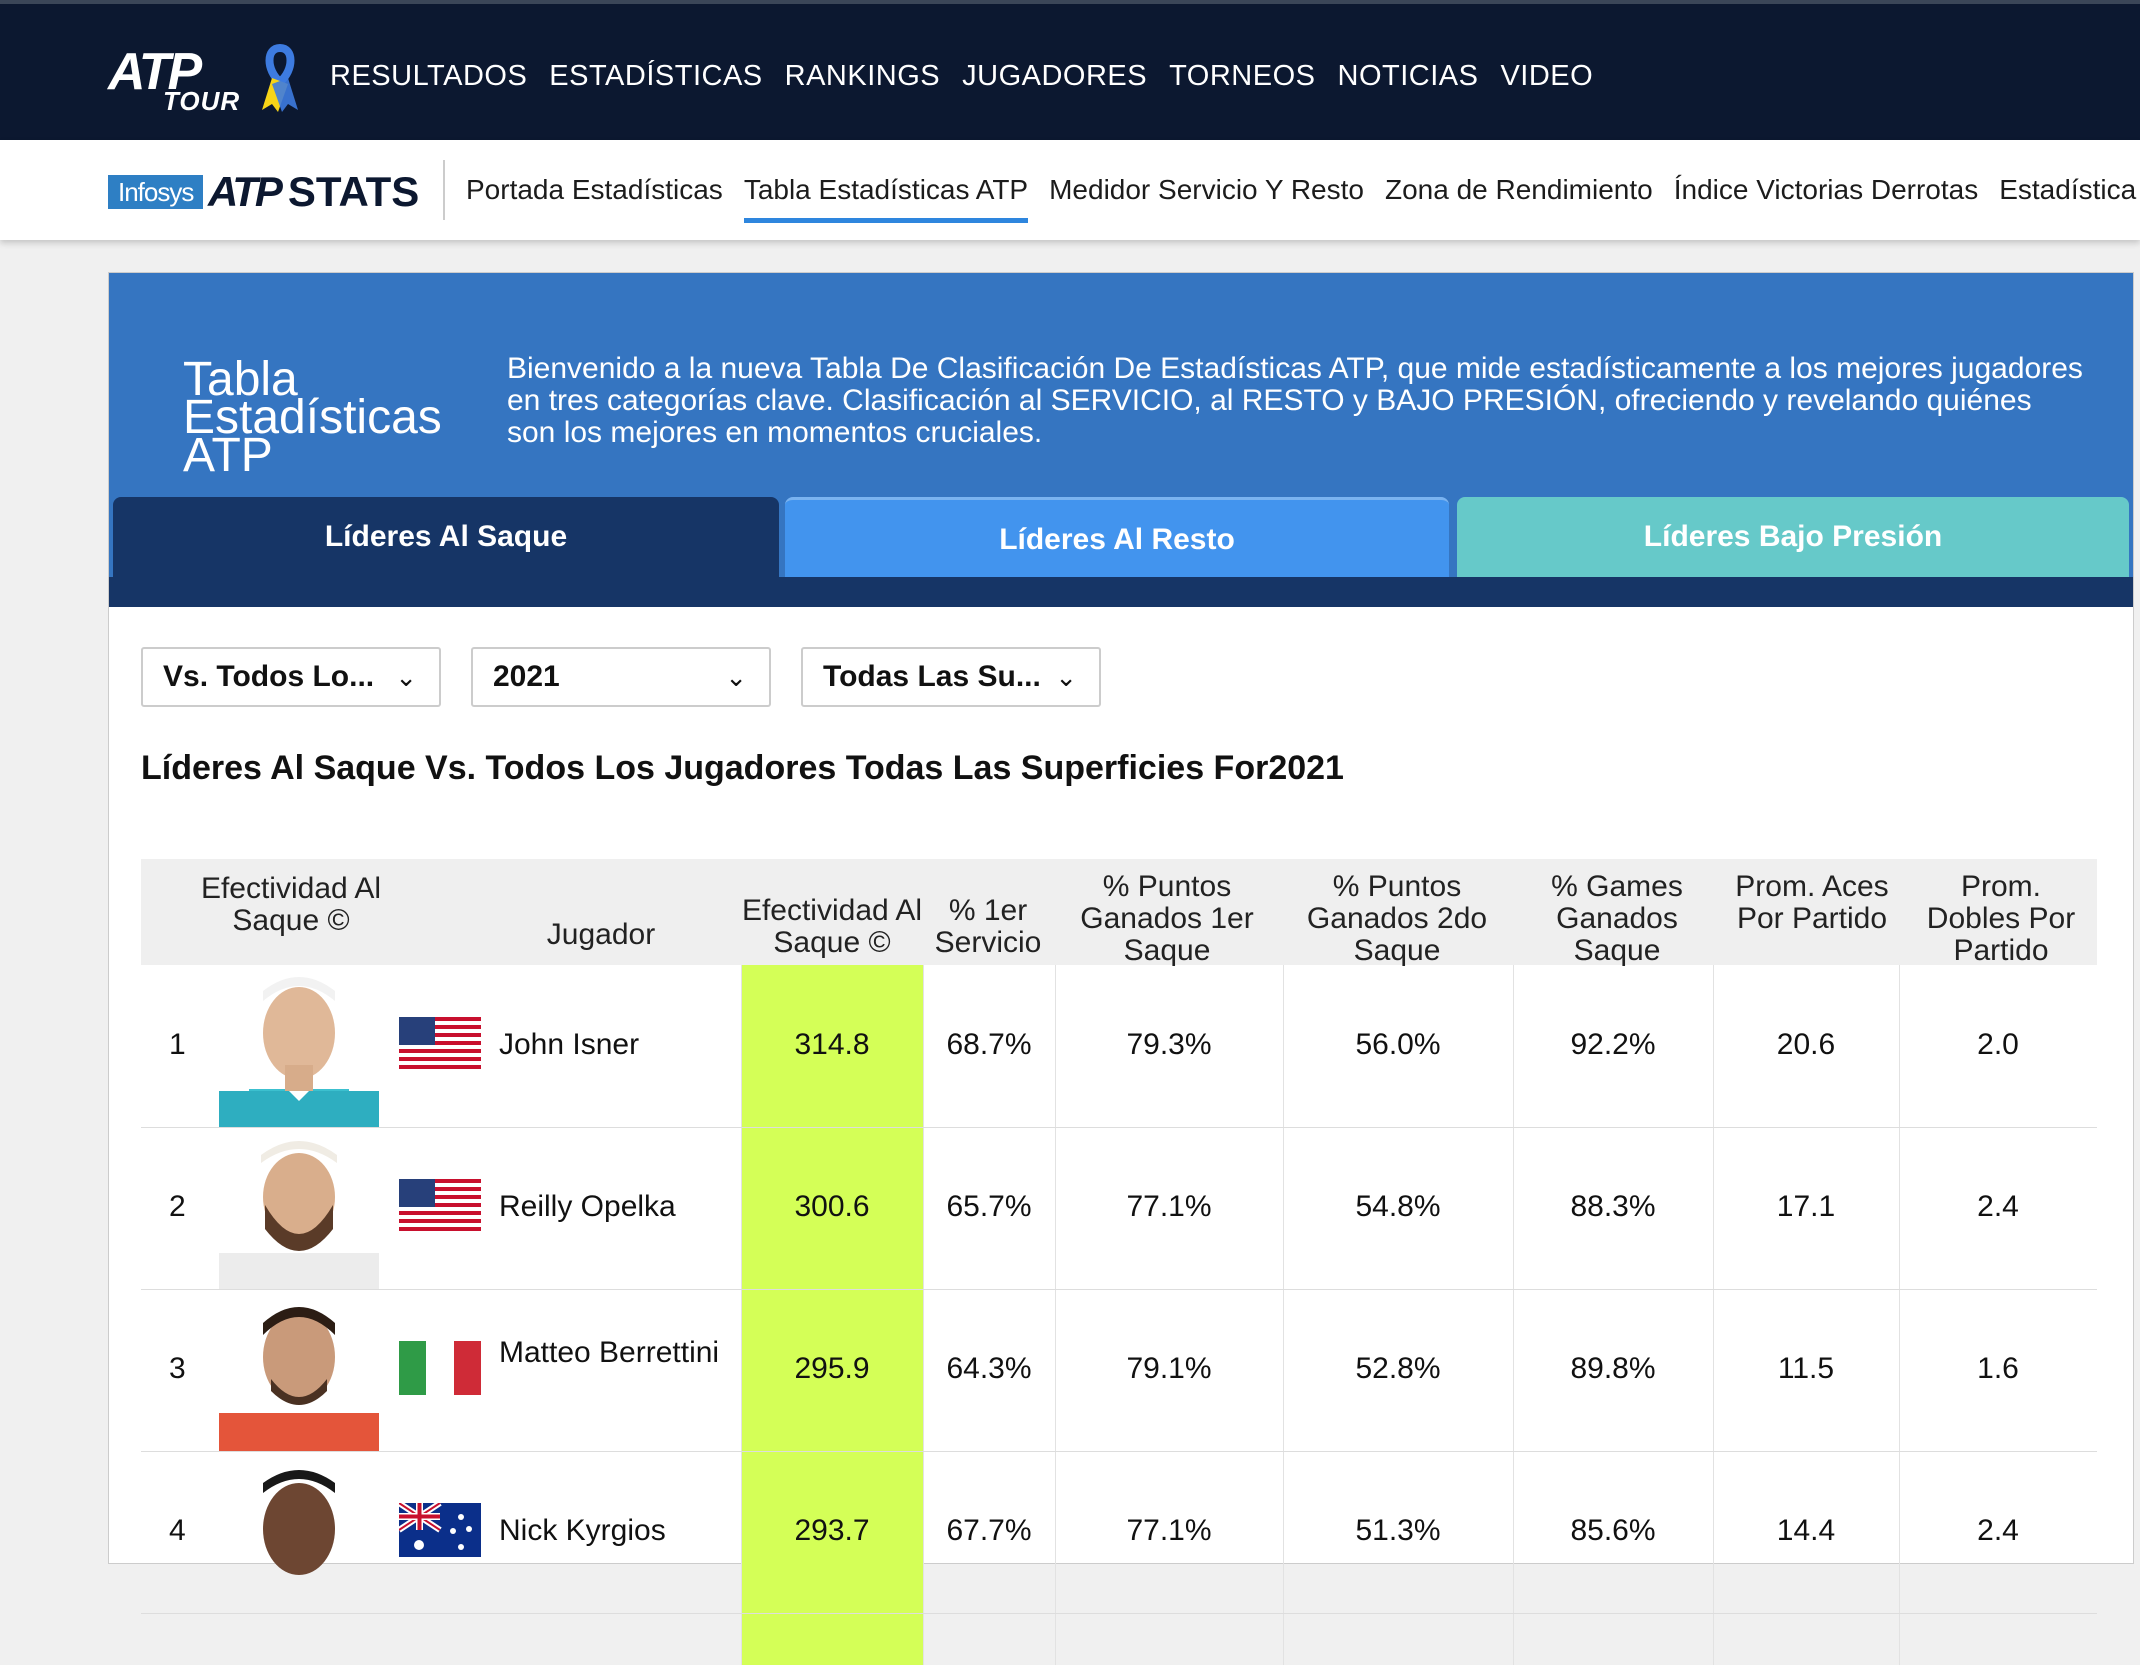 The height and width of the screenshot is (1665, 2140). What do you see at coordinates (569, 1044) in the screenshot?
I see `player-name: John Isner` at bounding box center [569, 1044].